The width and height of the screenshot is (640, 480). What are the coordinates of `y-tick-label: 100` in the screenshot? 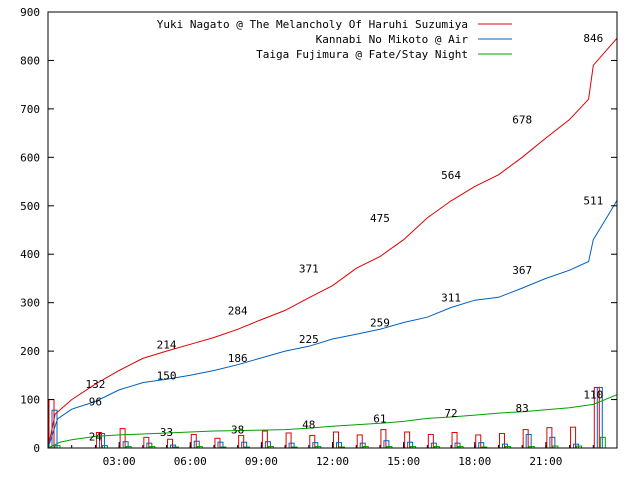 It's located at (30, 400).